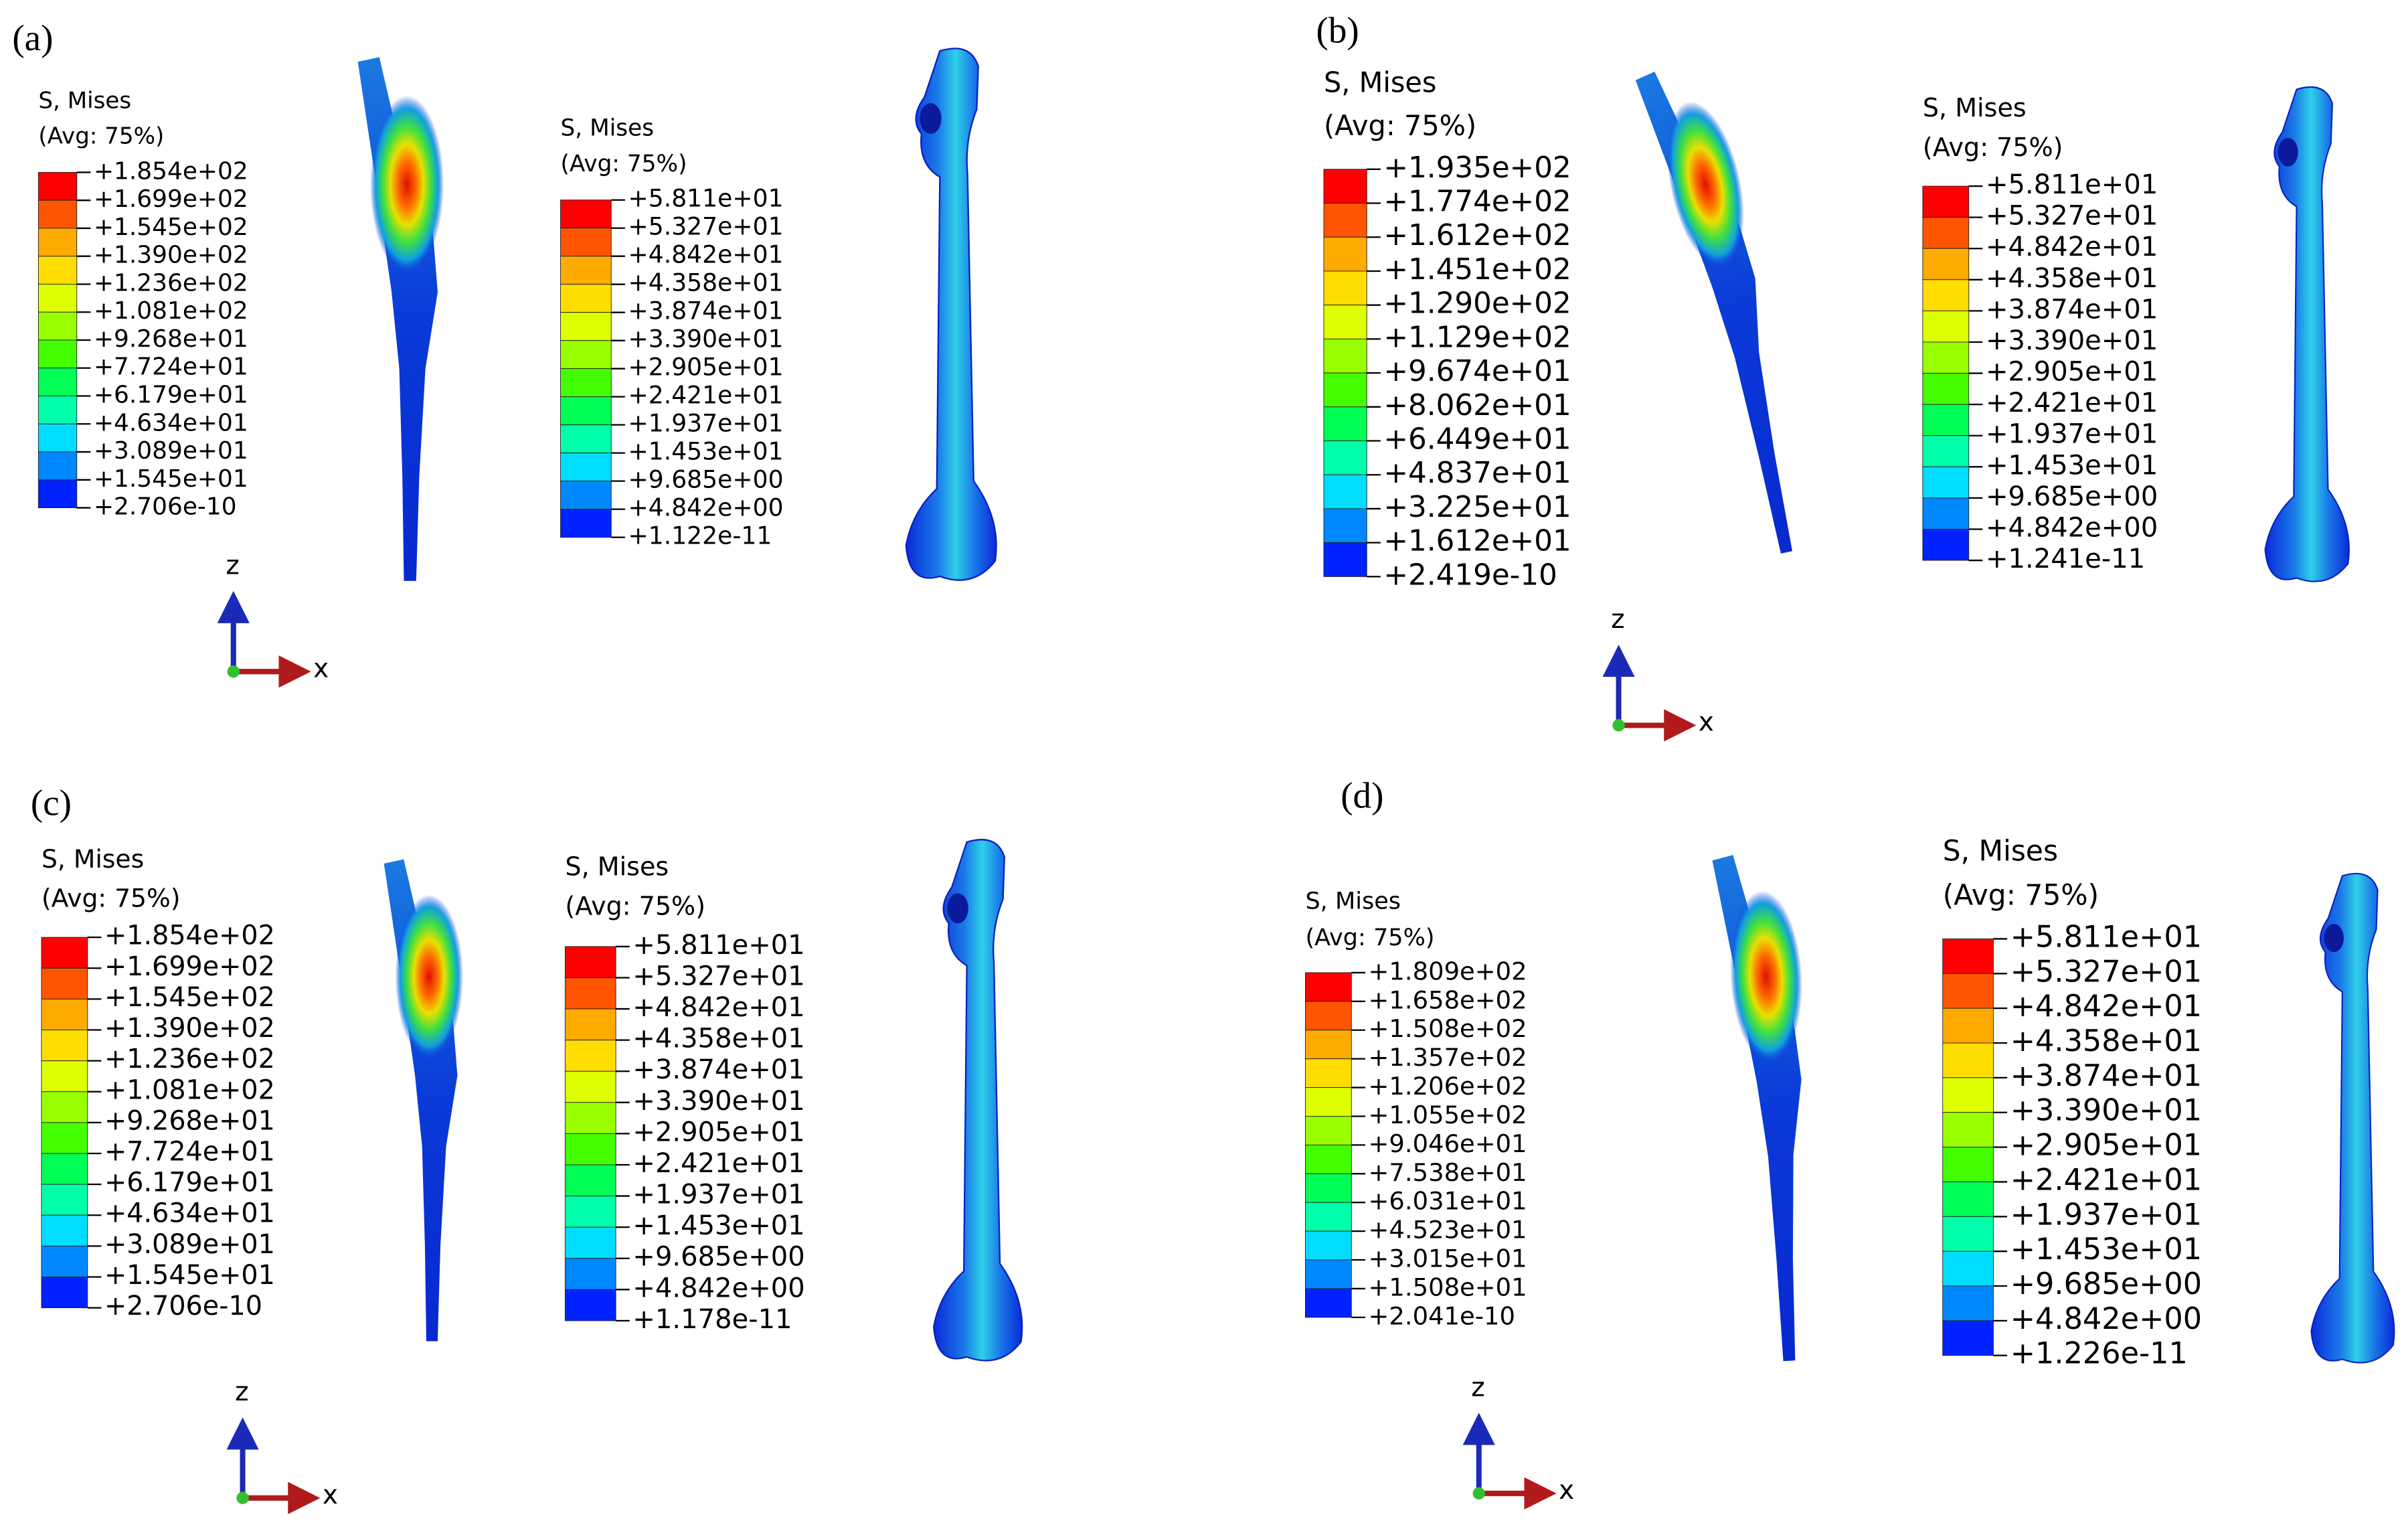 This screenshot has width=2408, height=1529. Describe the element at coordinates (189, 1120) in the screenshot. I see `legend-label: +9.268e+01` at that location.